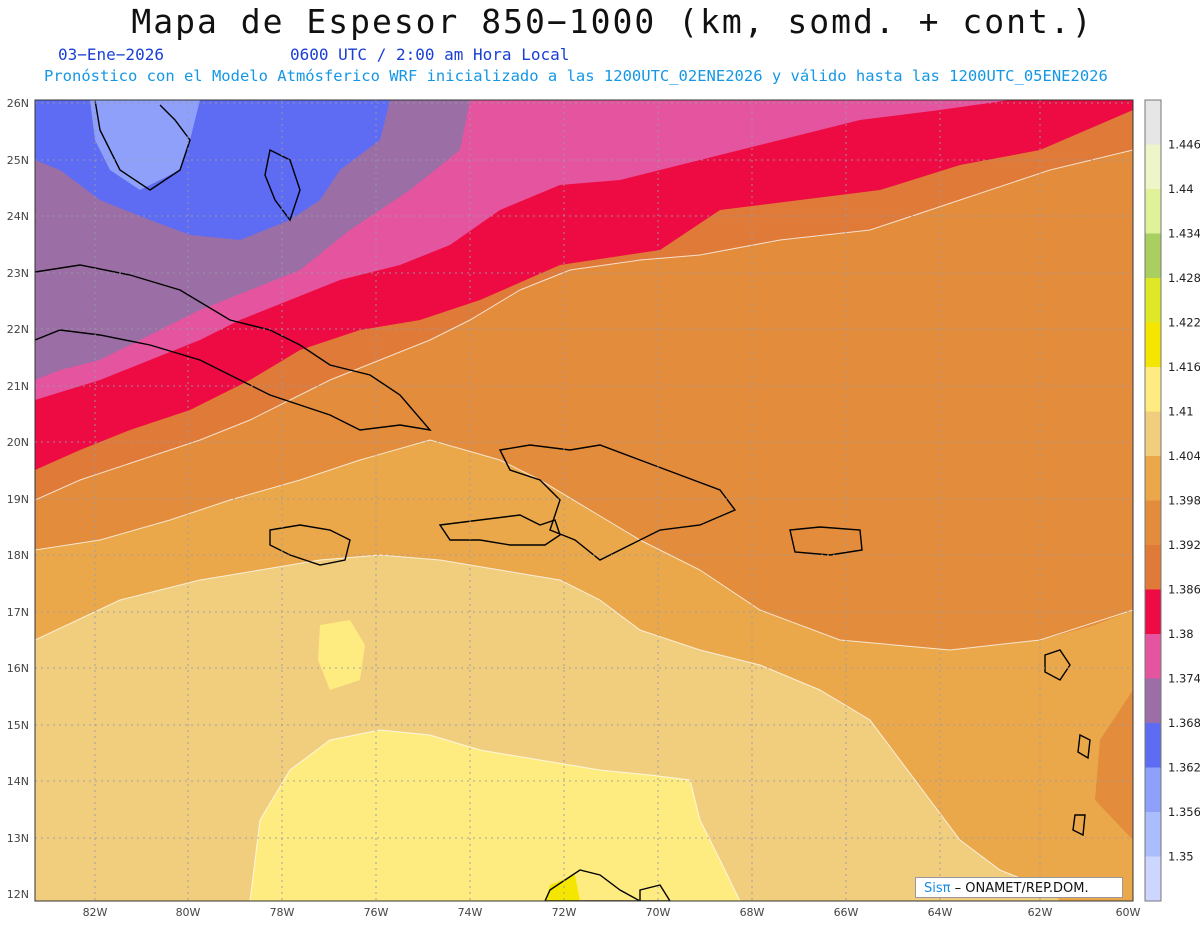 Image resolution: width=1200 pixels, height=927 pixels. I want to click on lat-label: 16N, so click(18, 668).